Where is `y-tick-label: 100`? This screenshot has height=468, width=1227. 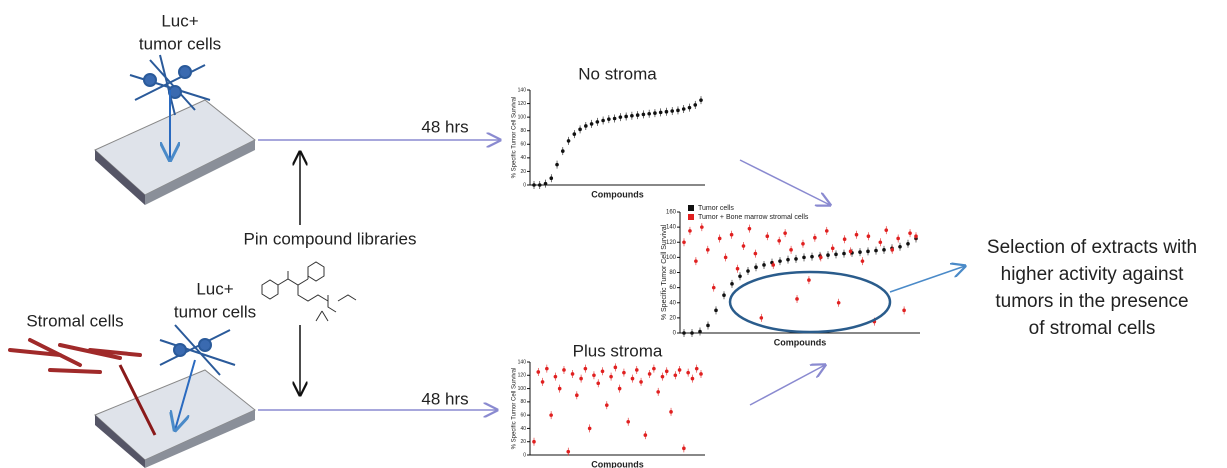
y-tick-label: 100 is located at coordinates (522, 389).